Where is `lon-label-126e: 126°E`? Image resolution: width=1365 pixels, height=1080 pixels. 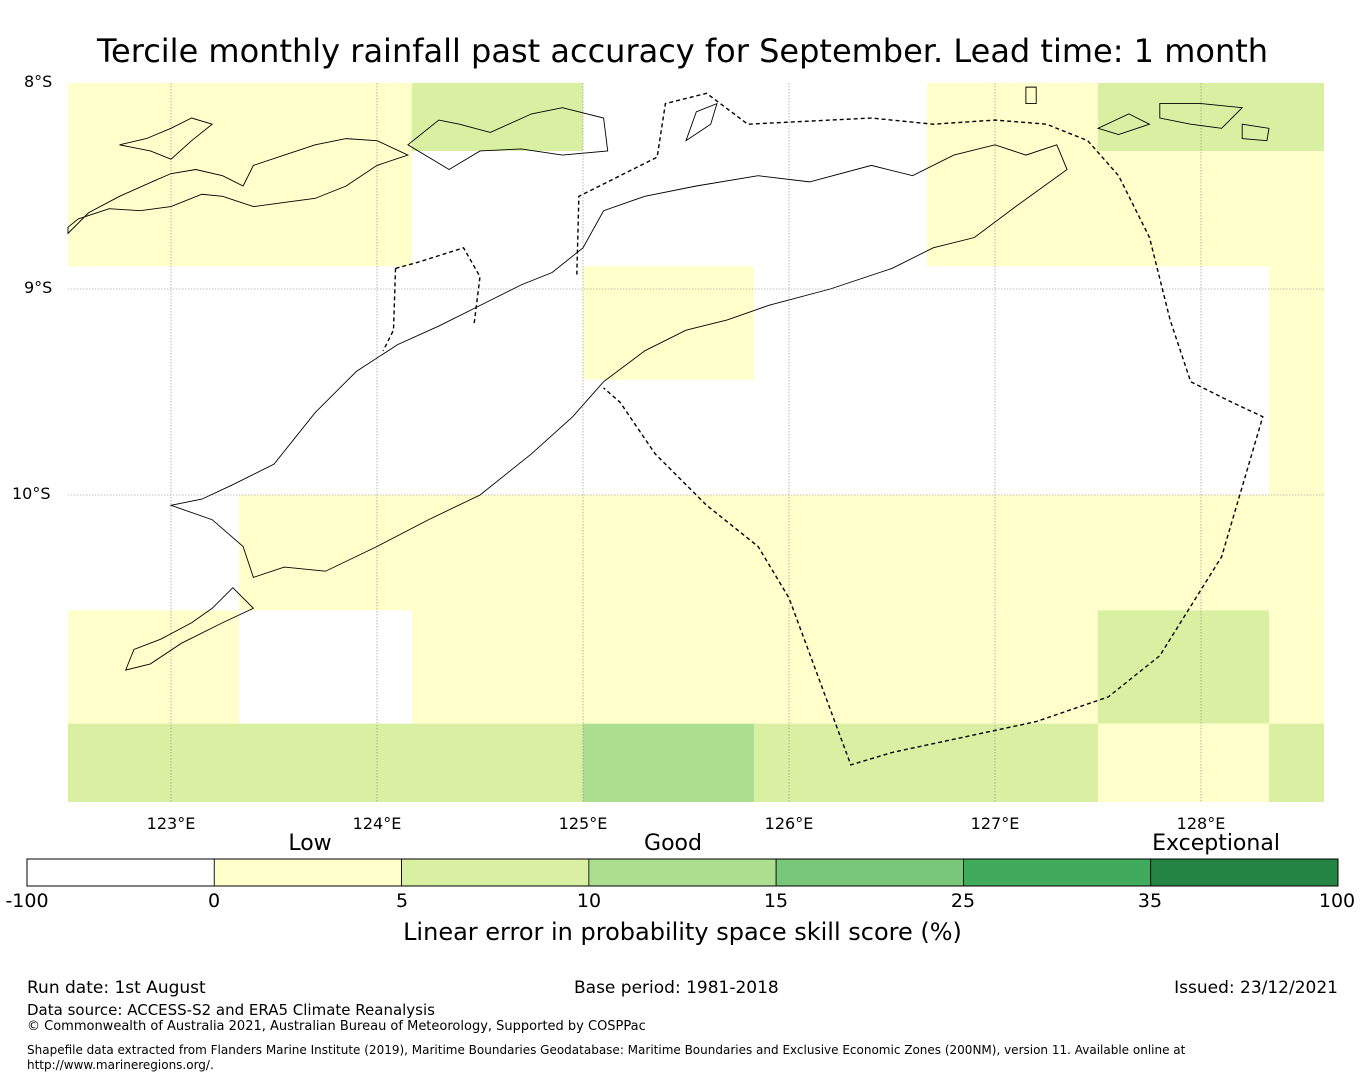
lon-label-126e: 126°E is located at coordinates (789, 823).